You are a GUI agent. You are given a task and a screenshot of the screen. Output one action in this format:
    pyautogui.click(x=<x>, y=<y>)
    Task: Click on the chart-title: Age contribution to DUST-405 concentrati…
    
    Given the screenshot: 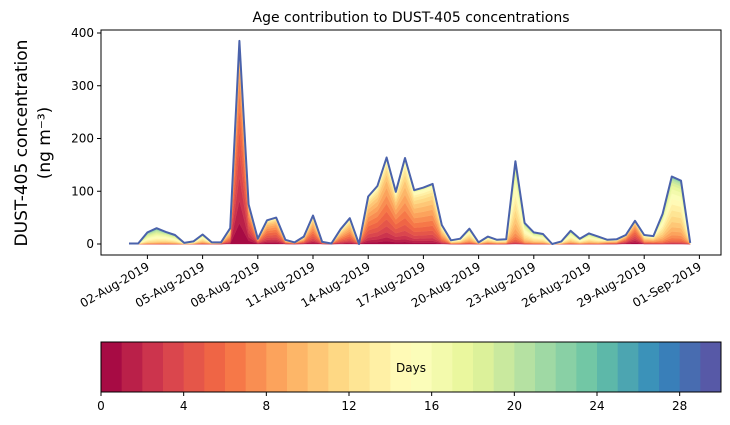 What is the action you would take?
    pyautogui.click(x=411, y=18)
    